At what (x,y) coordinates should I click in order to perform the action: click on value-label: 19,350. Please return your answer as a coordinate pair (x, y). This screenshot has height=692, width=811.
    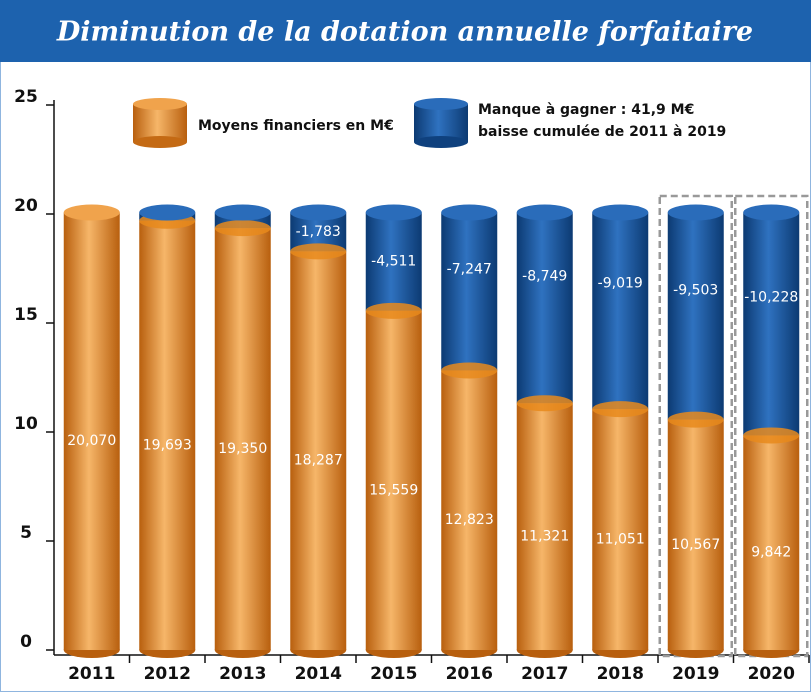
    Looking at the image, I should click on (242, 449).